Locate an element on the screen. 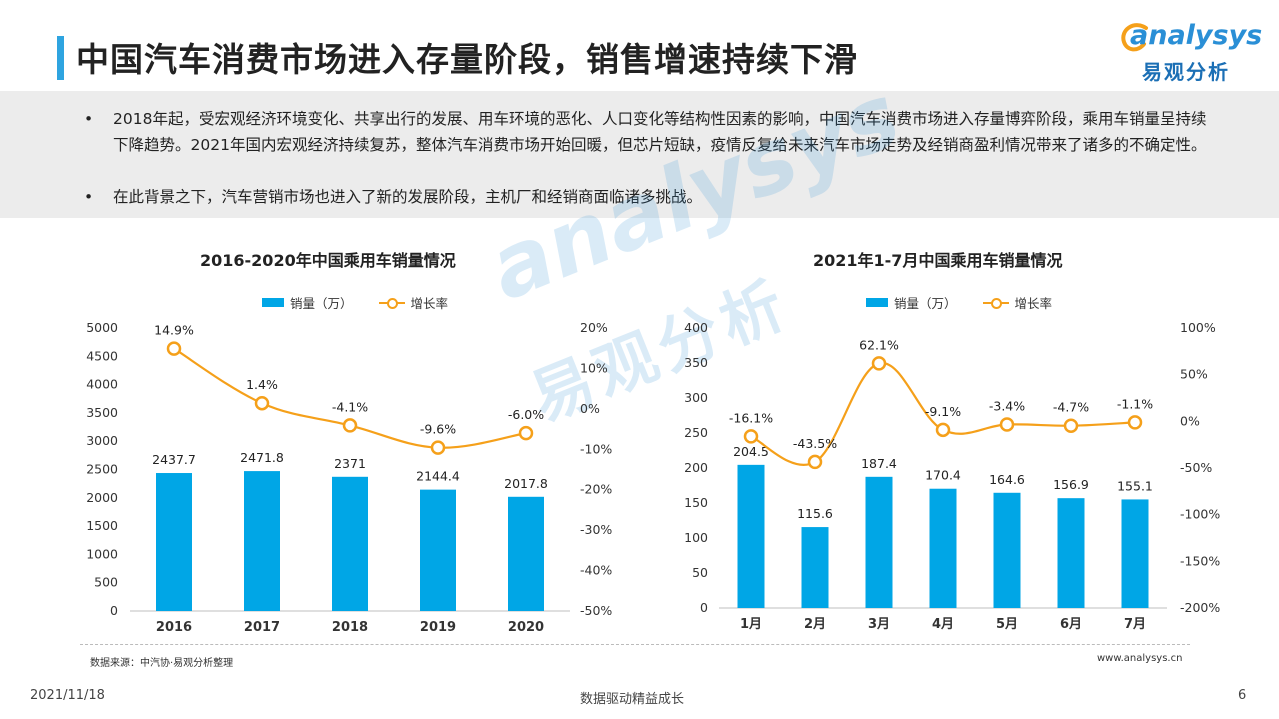 Image resolution: width=1279 pixels, height=719 pixels. x-tick-label: 2016 is located at coordinates (174, 627).